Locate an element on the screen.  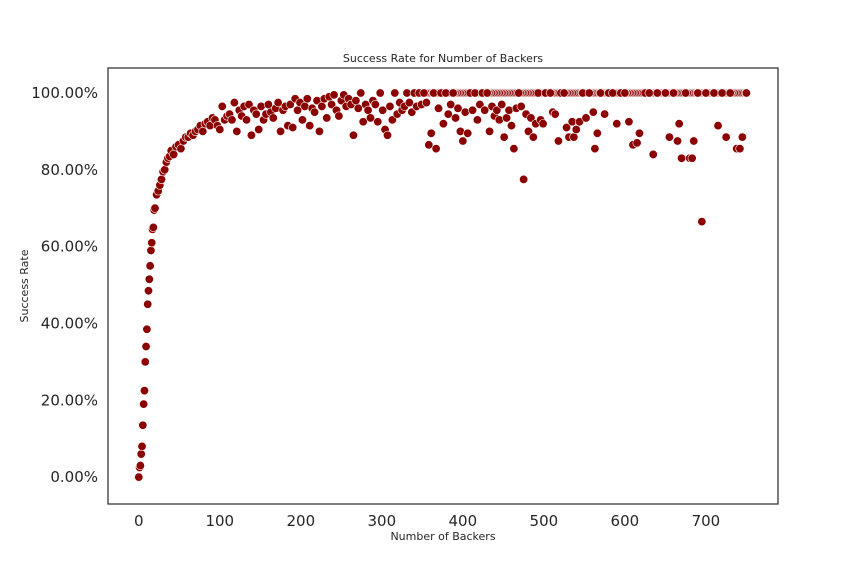
y-tick-label: 40.00% is located at coordinates (69, 323).